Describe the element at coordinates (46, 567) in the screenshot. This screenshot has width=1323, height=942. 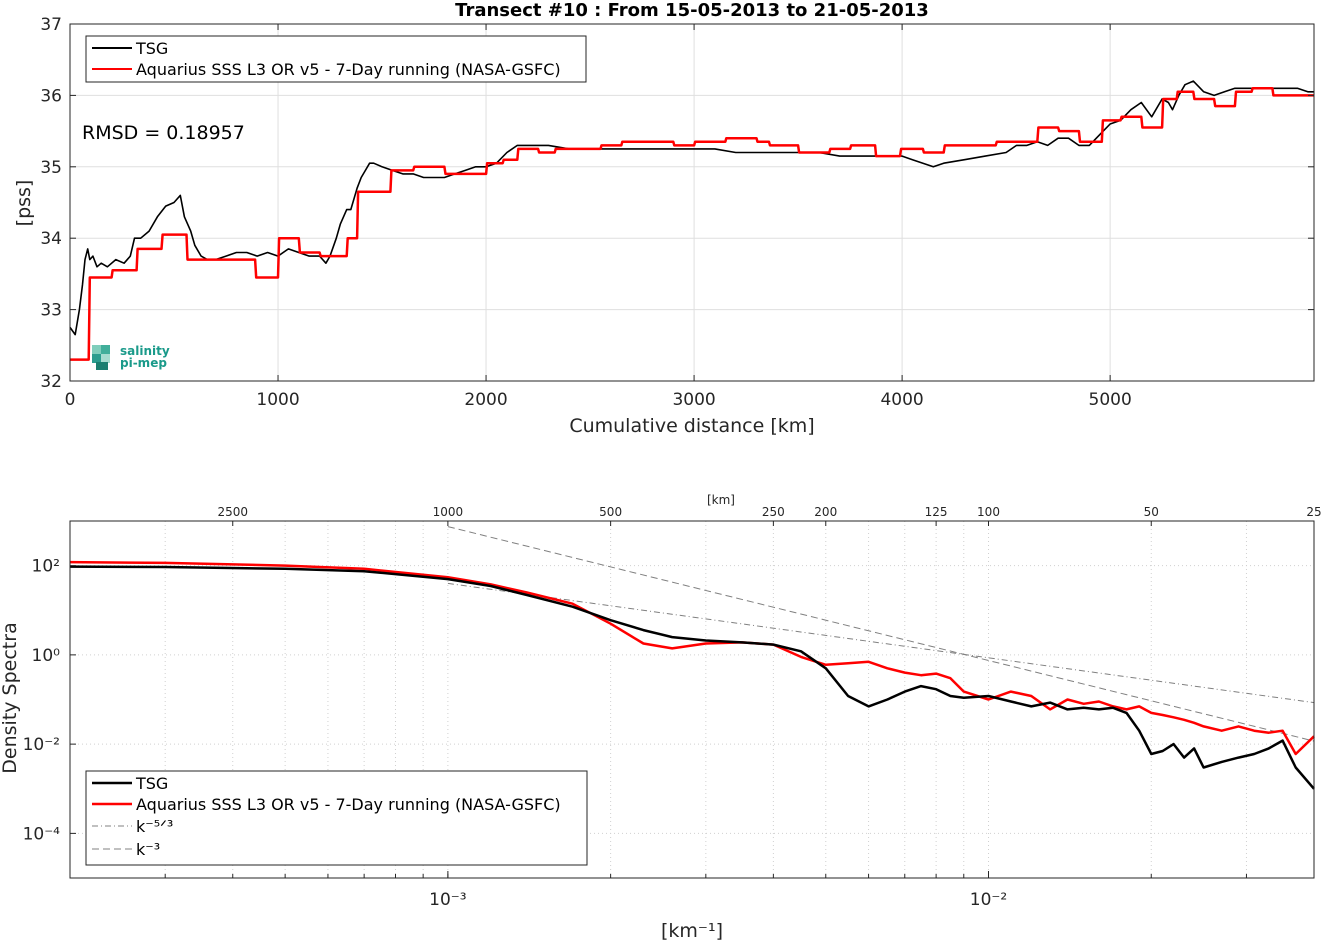
I see `bottom-y-tick-label: 10²` at that location.